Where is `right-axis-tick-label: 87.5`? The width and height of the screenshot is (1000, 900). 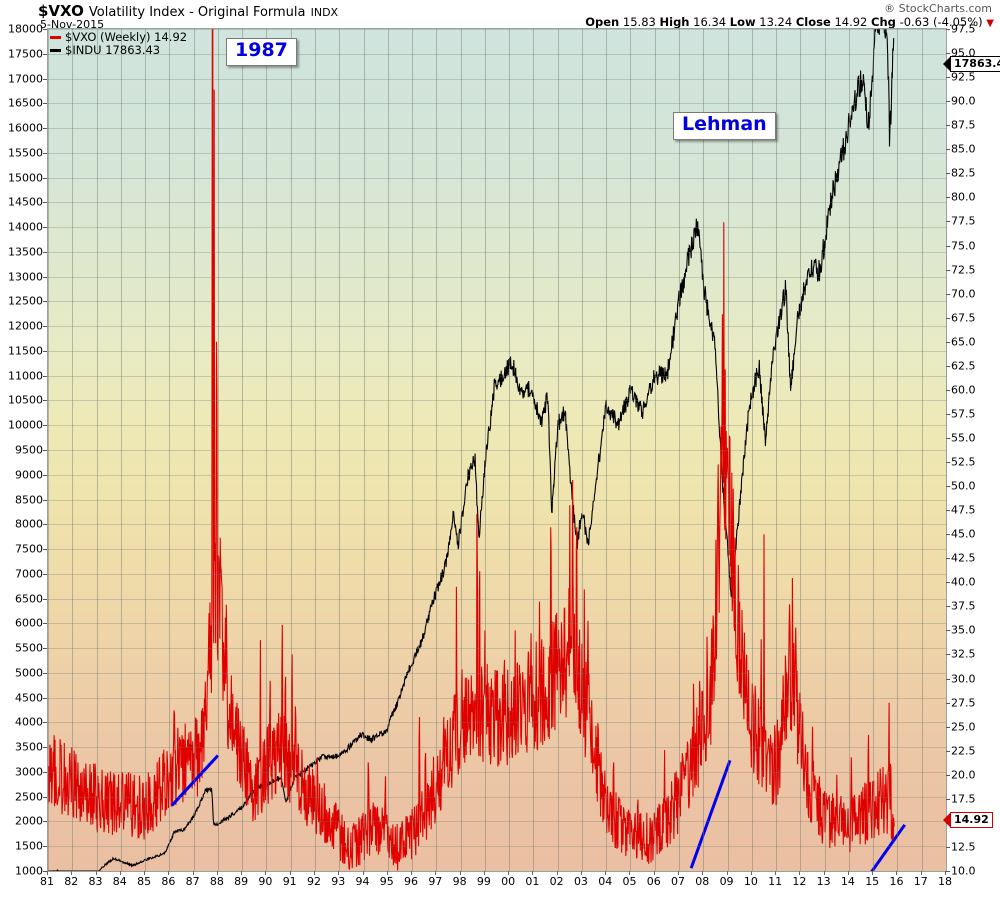 right-axis-tick-label: 87.5 is located at coordinates (963, 125).